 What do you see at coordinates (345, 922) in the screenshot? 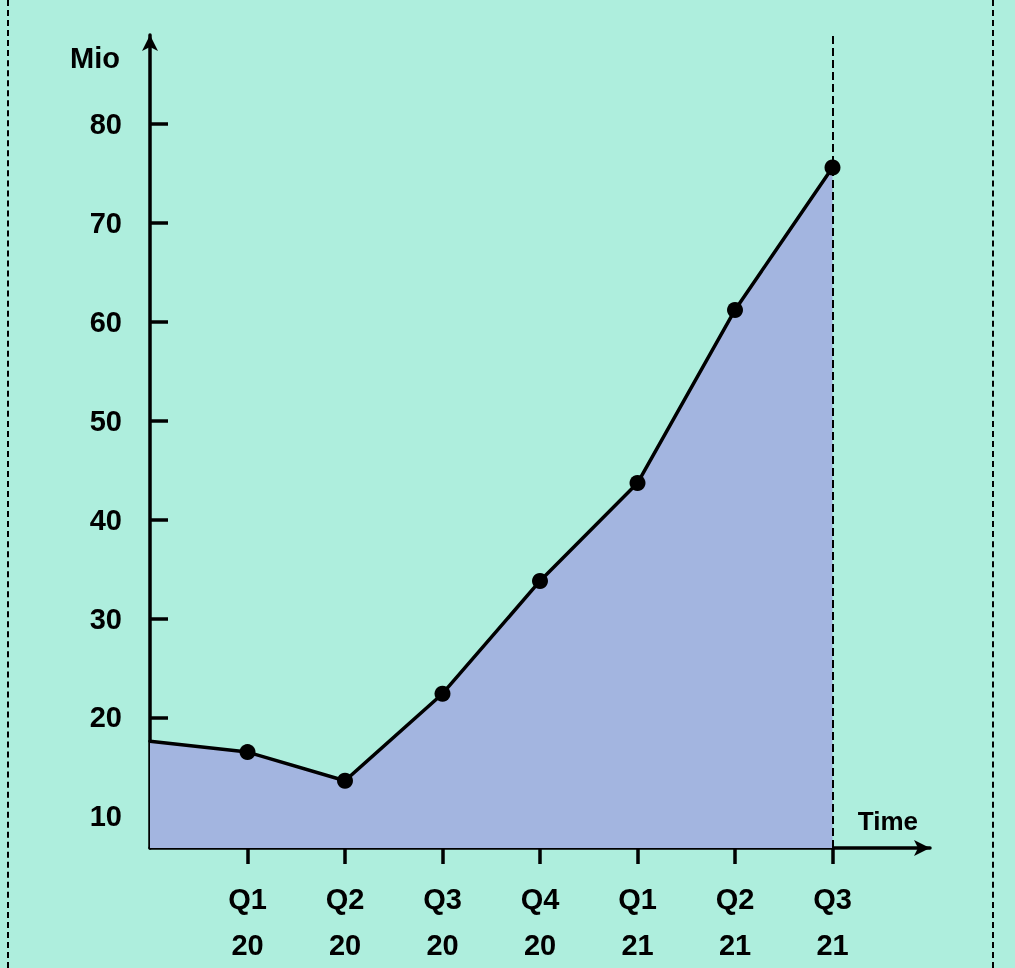
I see `x-tick-label: Q2 20` at bounding box center [345, 922].